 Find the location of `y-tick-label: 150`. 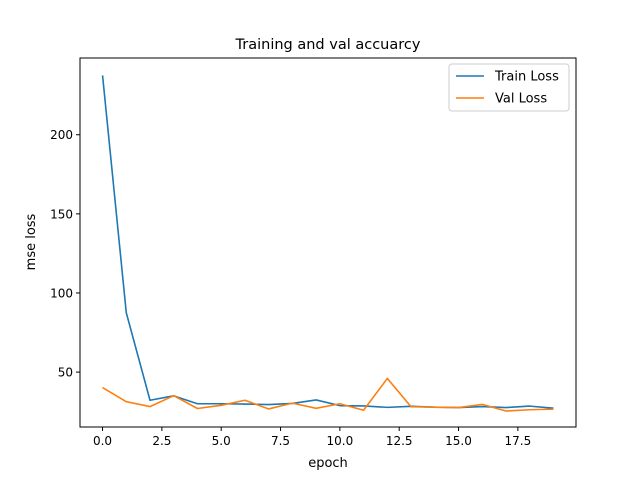

y-tick-label: 150 is located at coordinates (61, 214).